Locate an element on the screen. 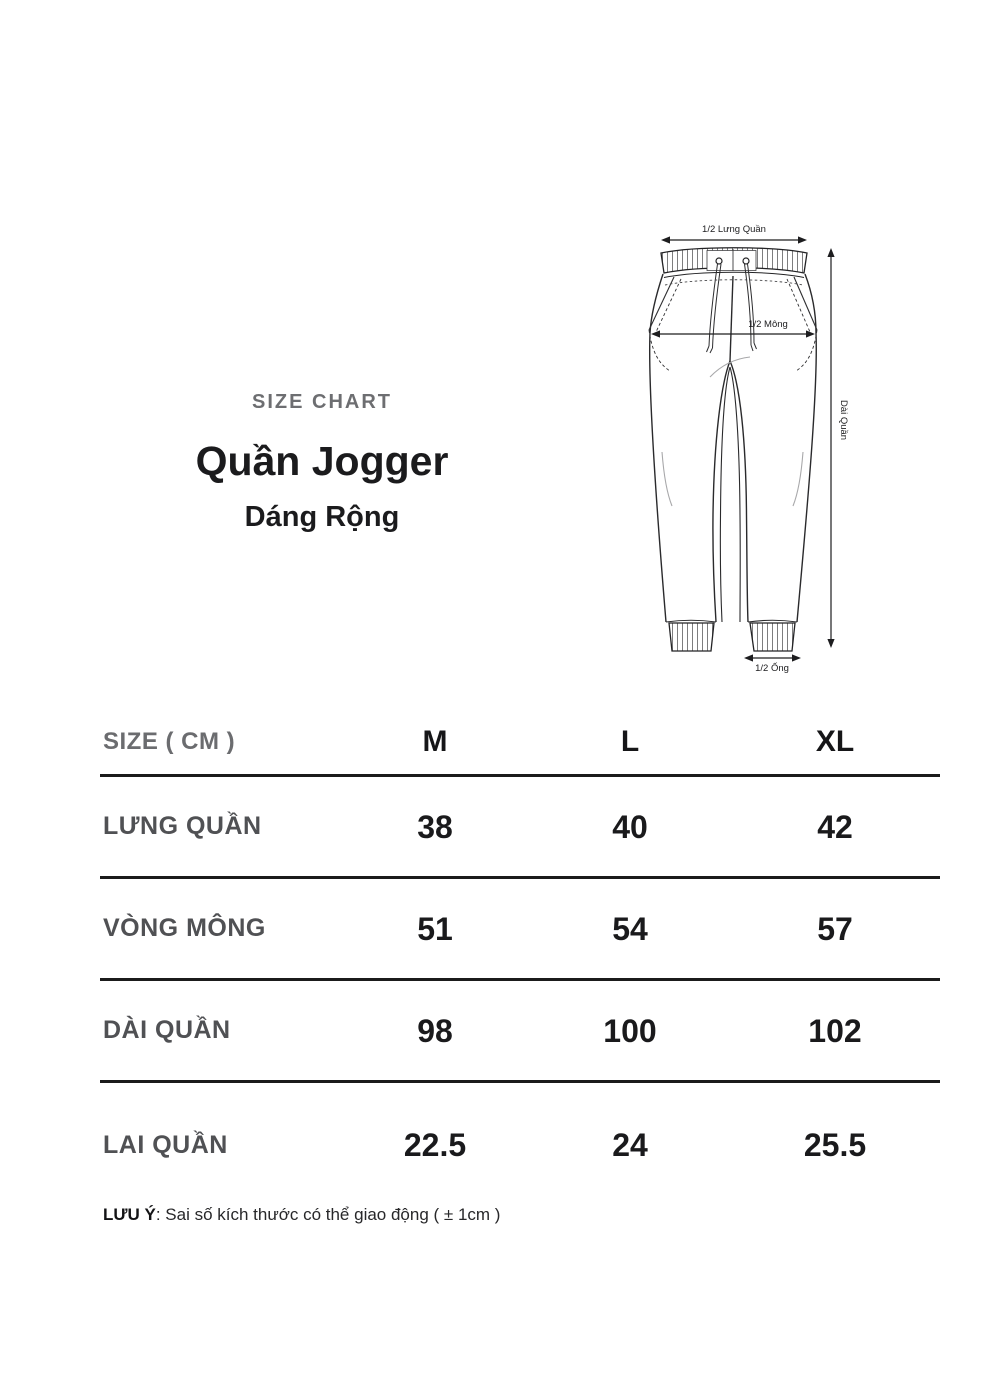 The height and width of the screenshot is (1400, 1000). dim-arrow-length is located at coordinates (831, 448).